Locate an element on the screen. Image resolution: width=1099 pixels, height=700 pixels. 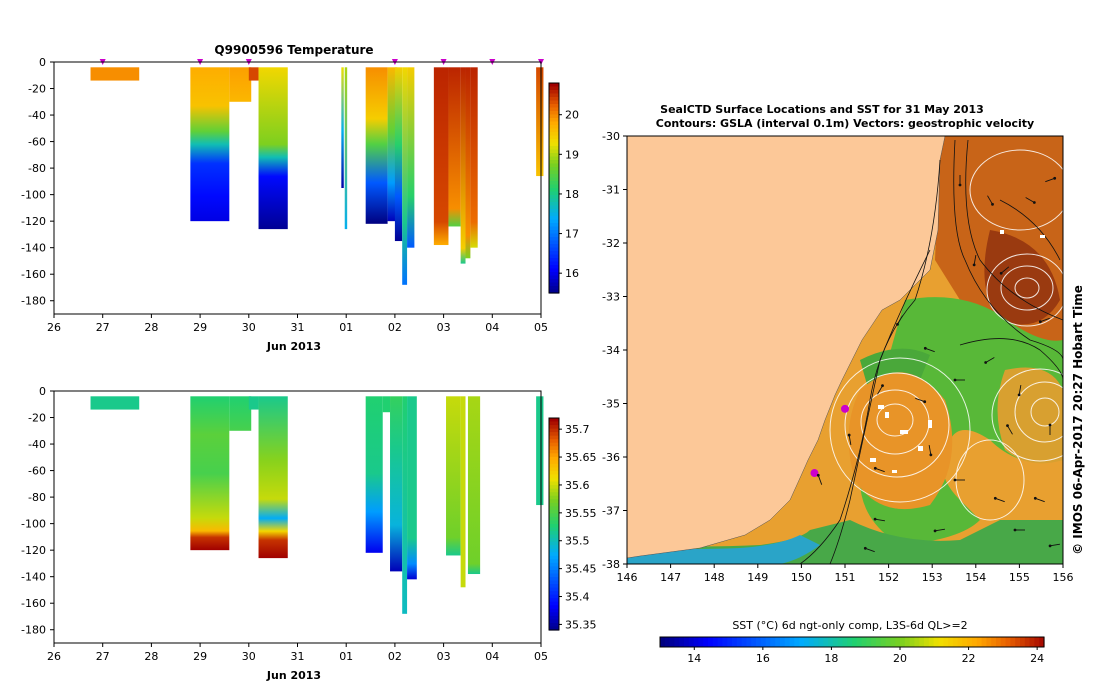
longitude-tick-label: 150 is located at coordinates (801, 577).